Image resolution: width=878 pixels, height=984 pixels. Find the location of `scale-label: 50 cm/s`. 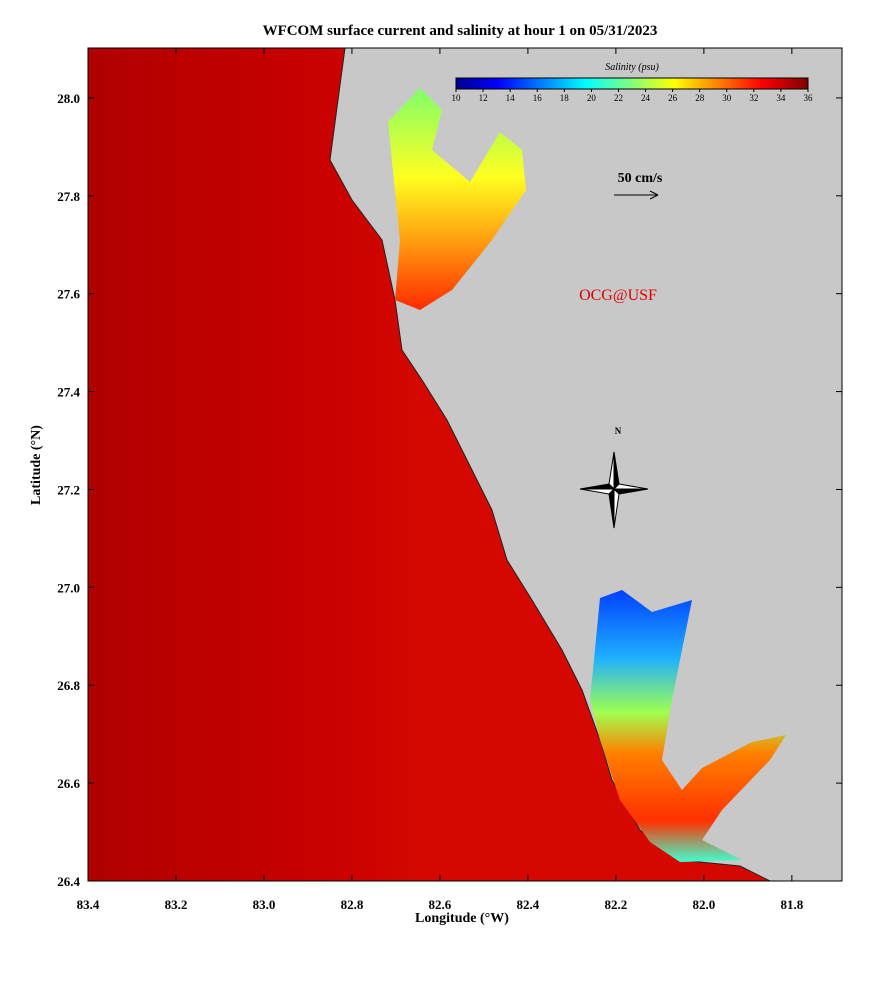

scale-label: 50 cm/s is located at coordinates (640, 178).